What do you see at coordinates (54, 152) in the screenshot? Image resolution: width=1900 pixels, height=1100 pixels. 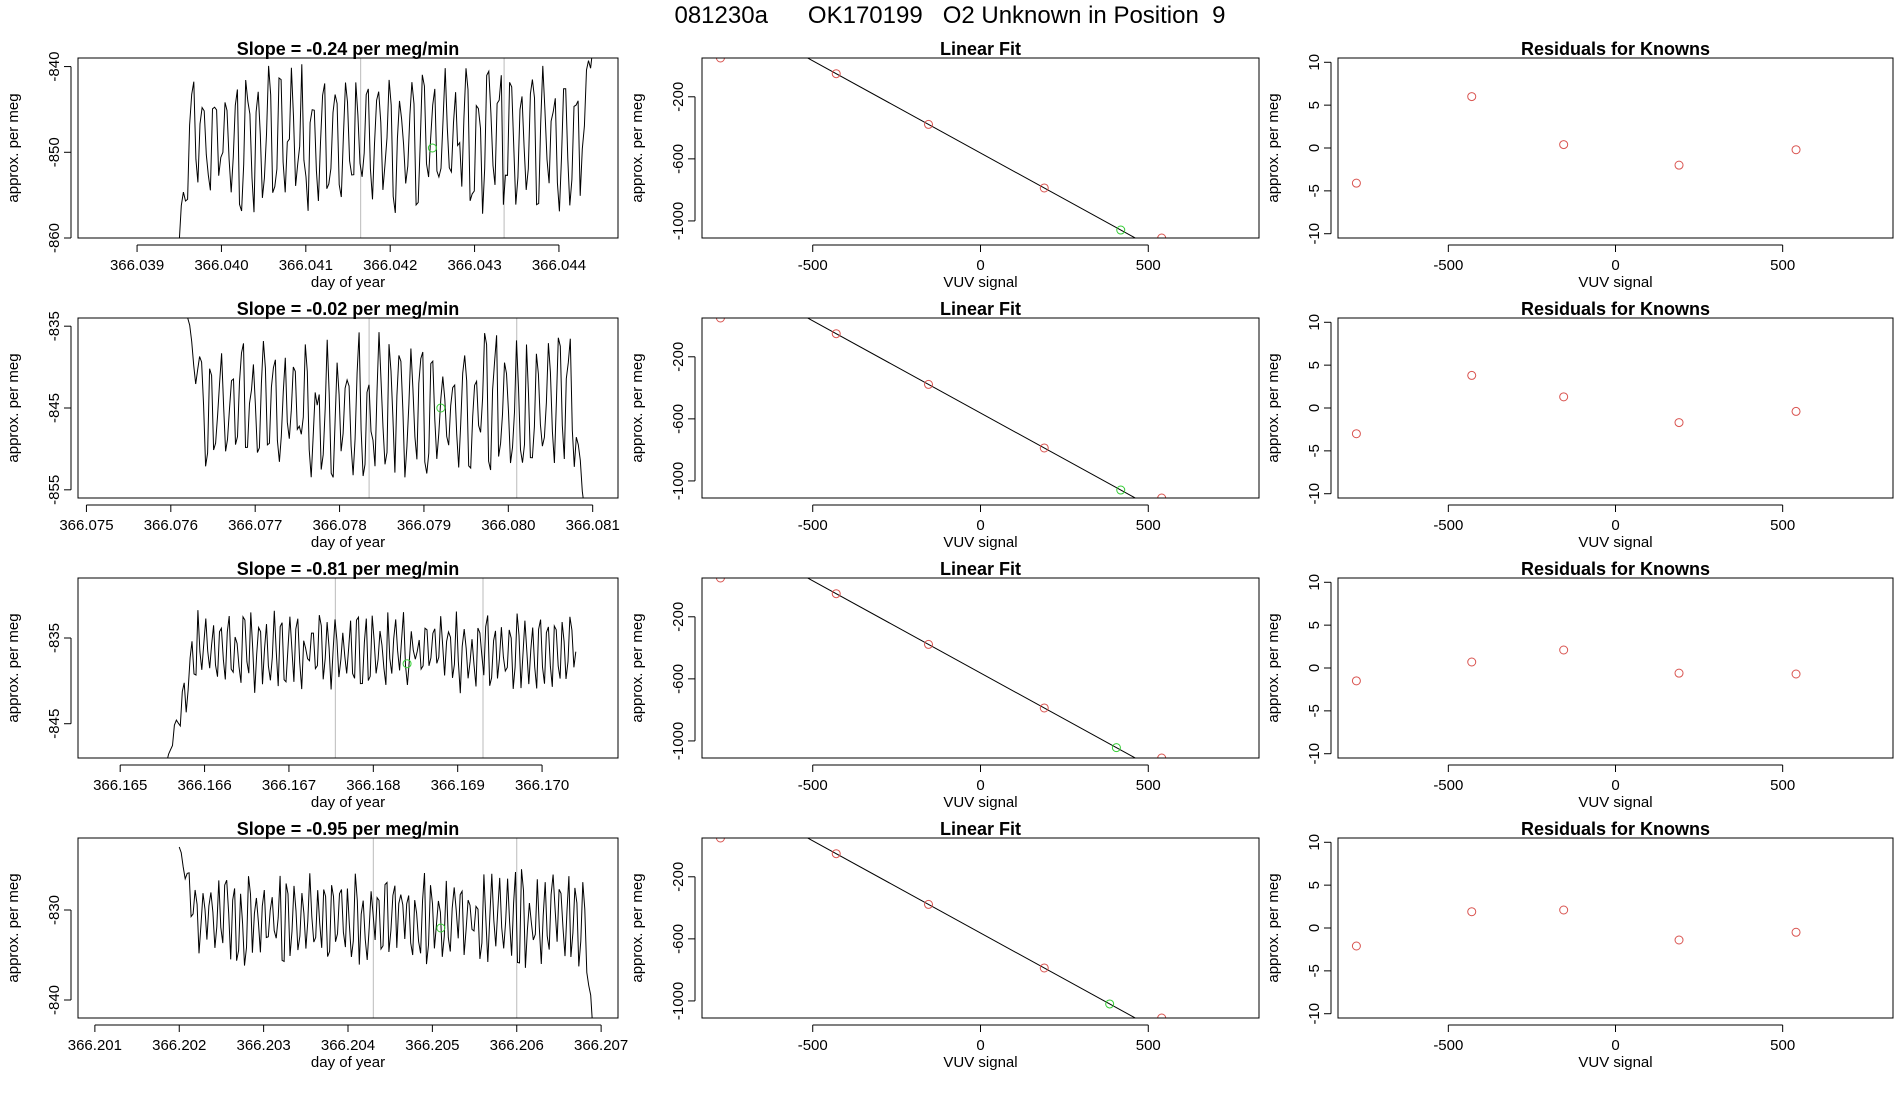 I see `y-tick-label: -850` at bounding box center [54, 152].